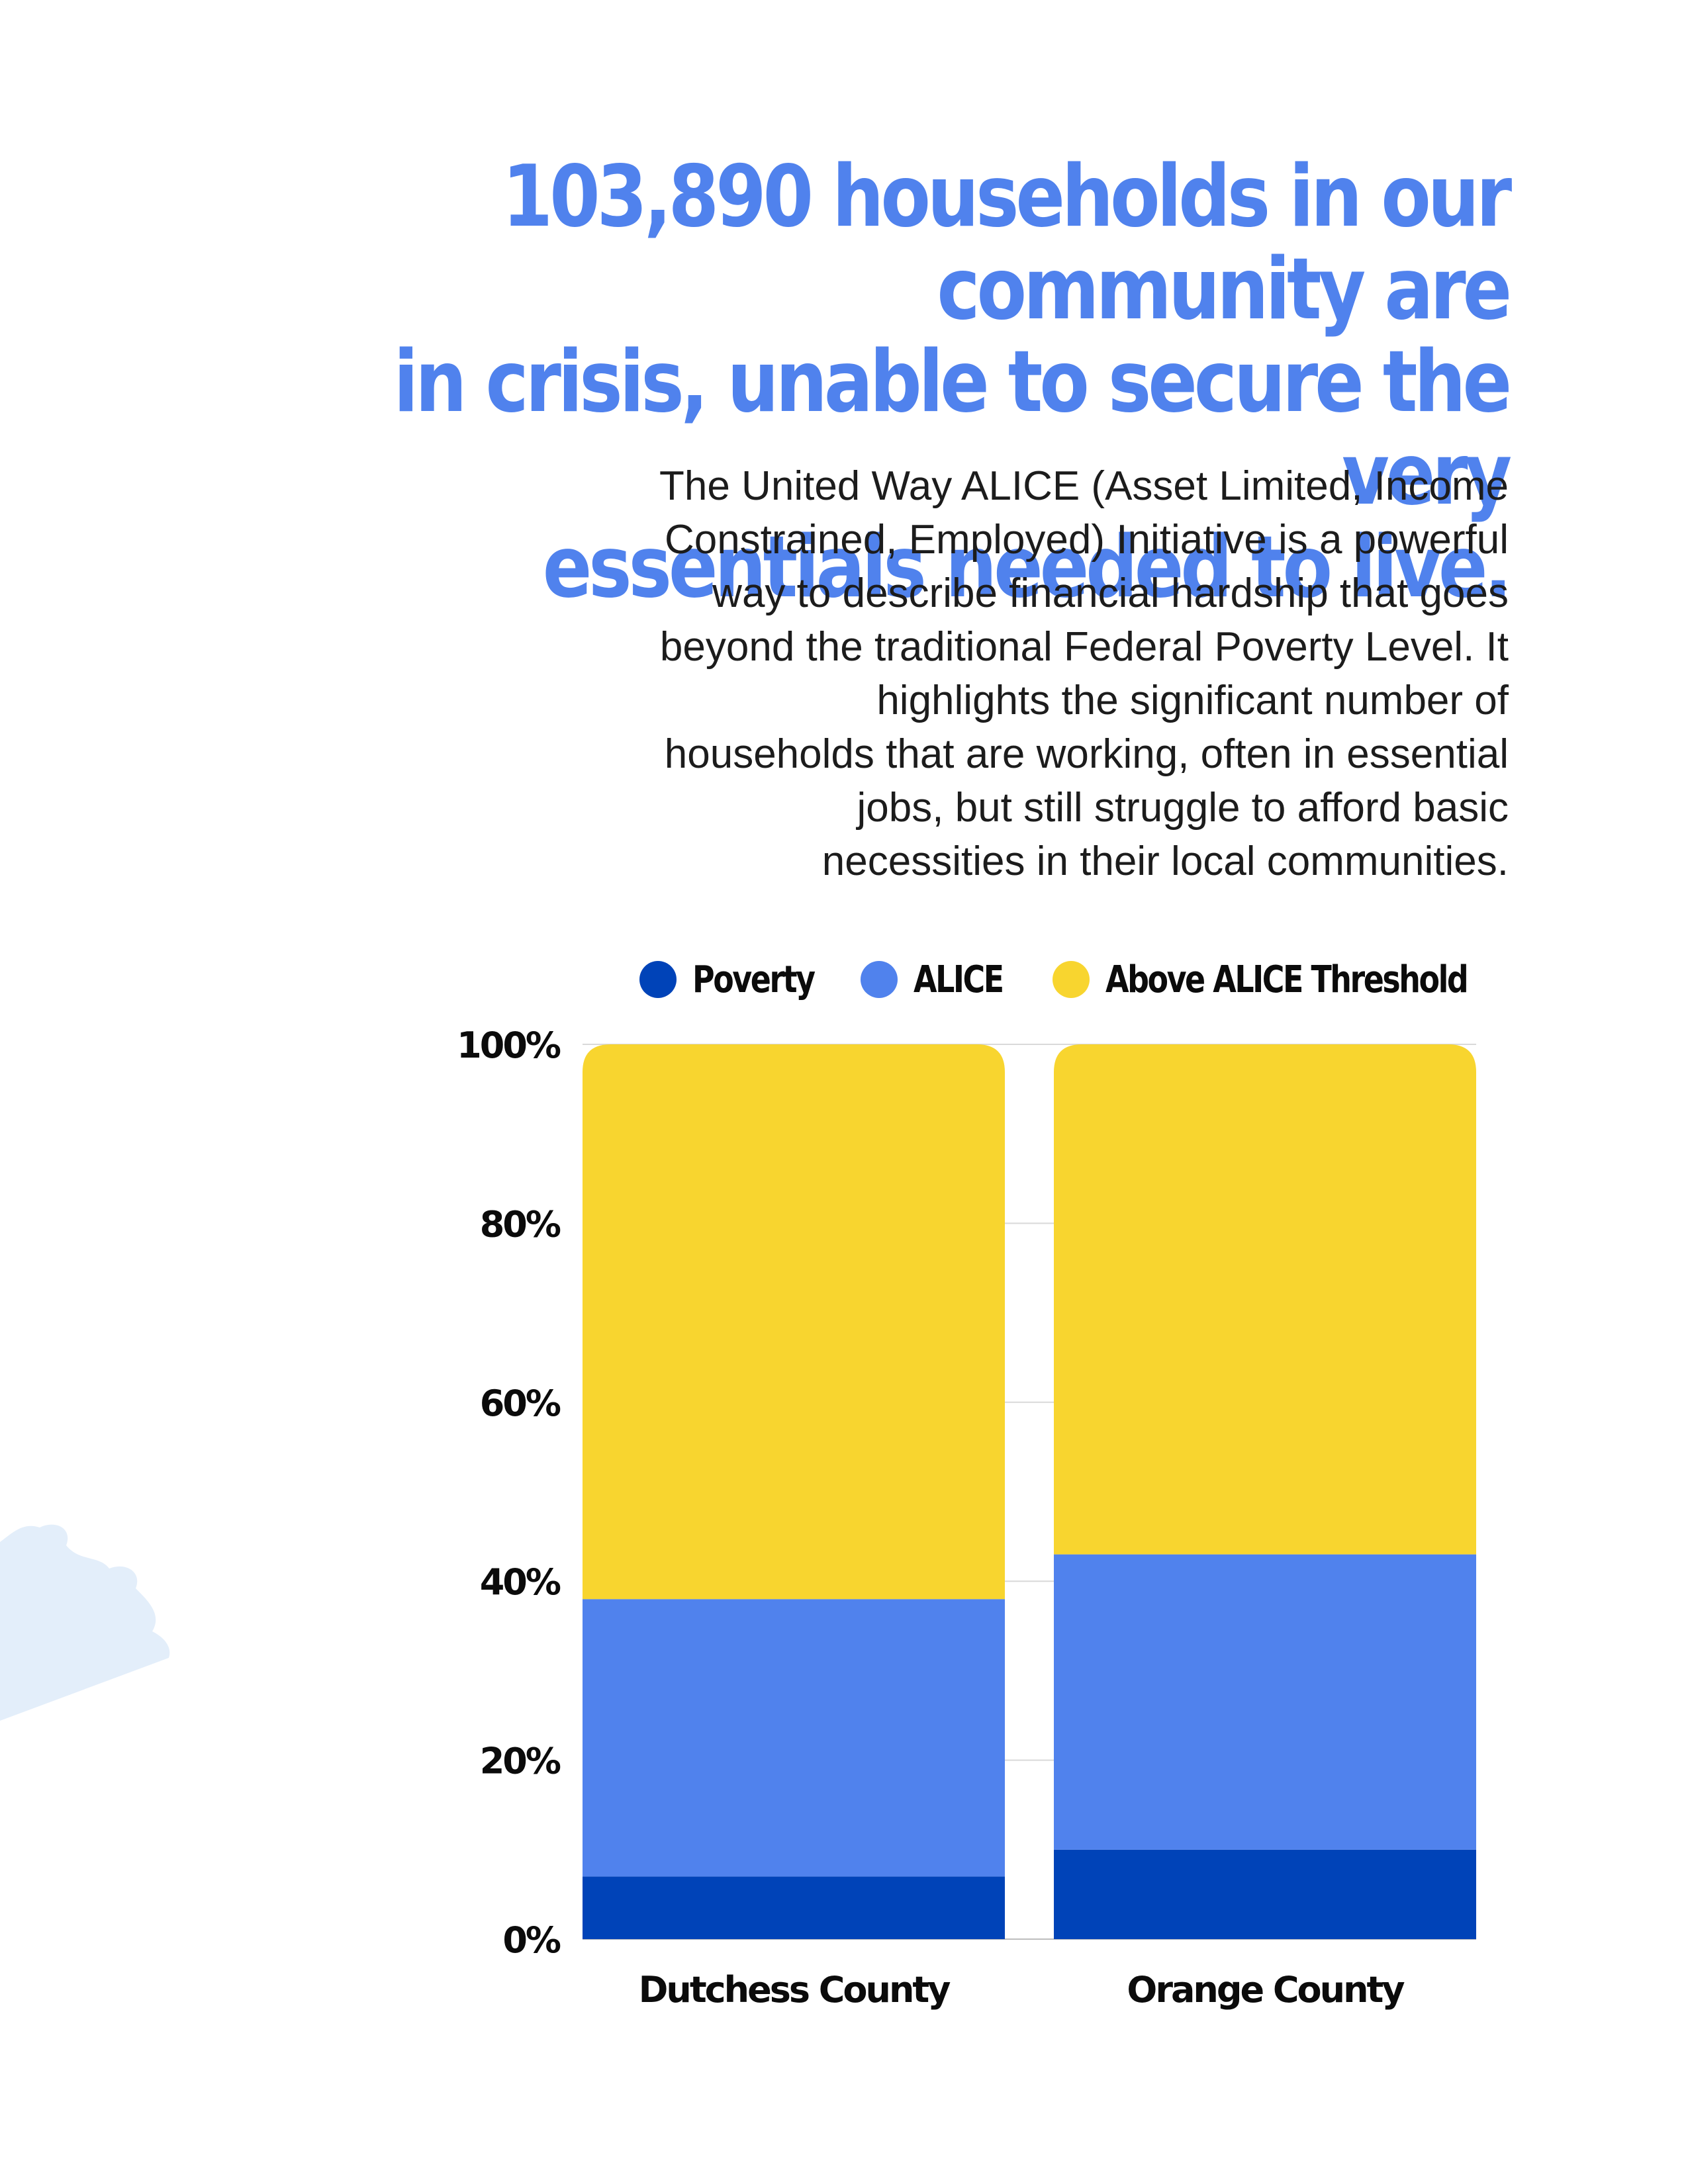 The width and height of the screenshot is (1688, 2184). I want to click on legend-swatch-alice, so click(879, 980).